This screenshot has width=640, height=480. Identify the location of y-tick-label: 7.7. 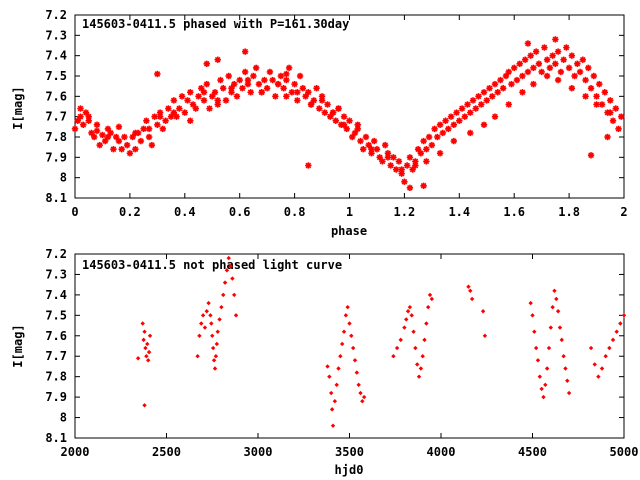
(56, 356).